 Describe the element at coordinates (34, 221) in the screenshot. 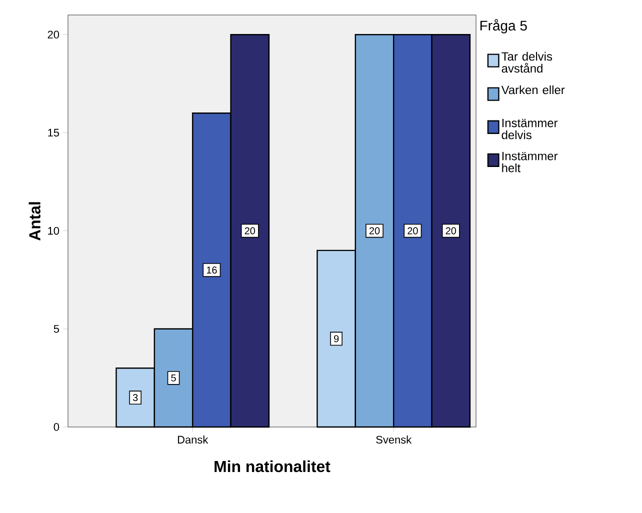

I see `y-axis-title: Antal` at that location.